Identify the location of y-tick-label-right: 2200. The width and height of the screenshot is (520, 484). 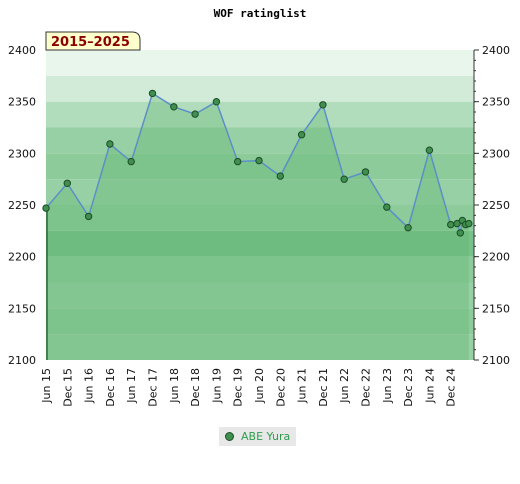
(496, 257).